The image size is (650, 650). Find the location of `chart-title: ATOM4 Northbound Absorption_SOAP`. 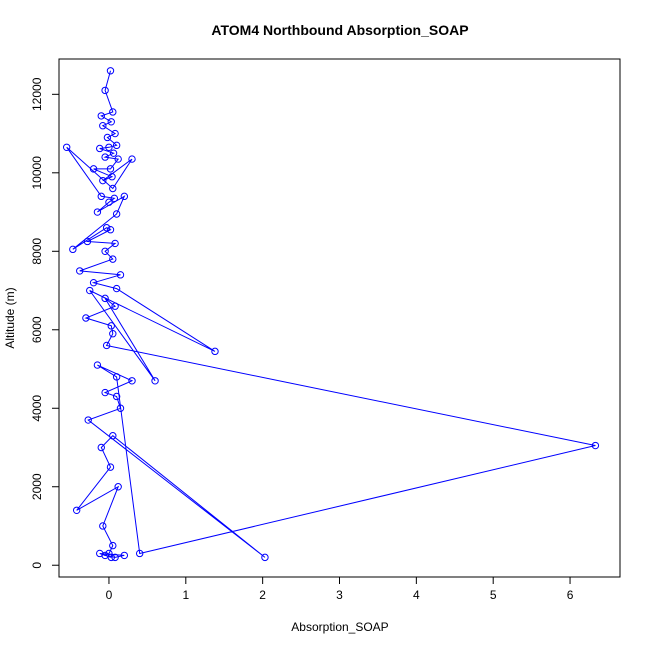

chart-title: ATOM4 Northbound Absorption_SOAP is located at coordinates (339, 30).